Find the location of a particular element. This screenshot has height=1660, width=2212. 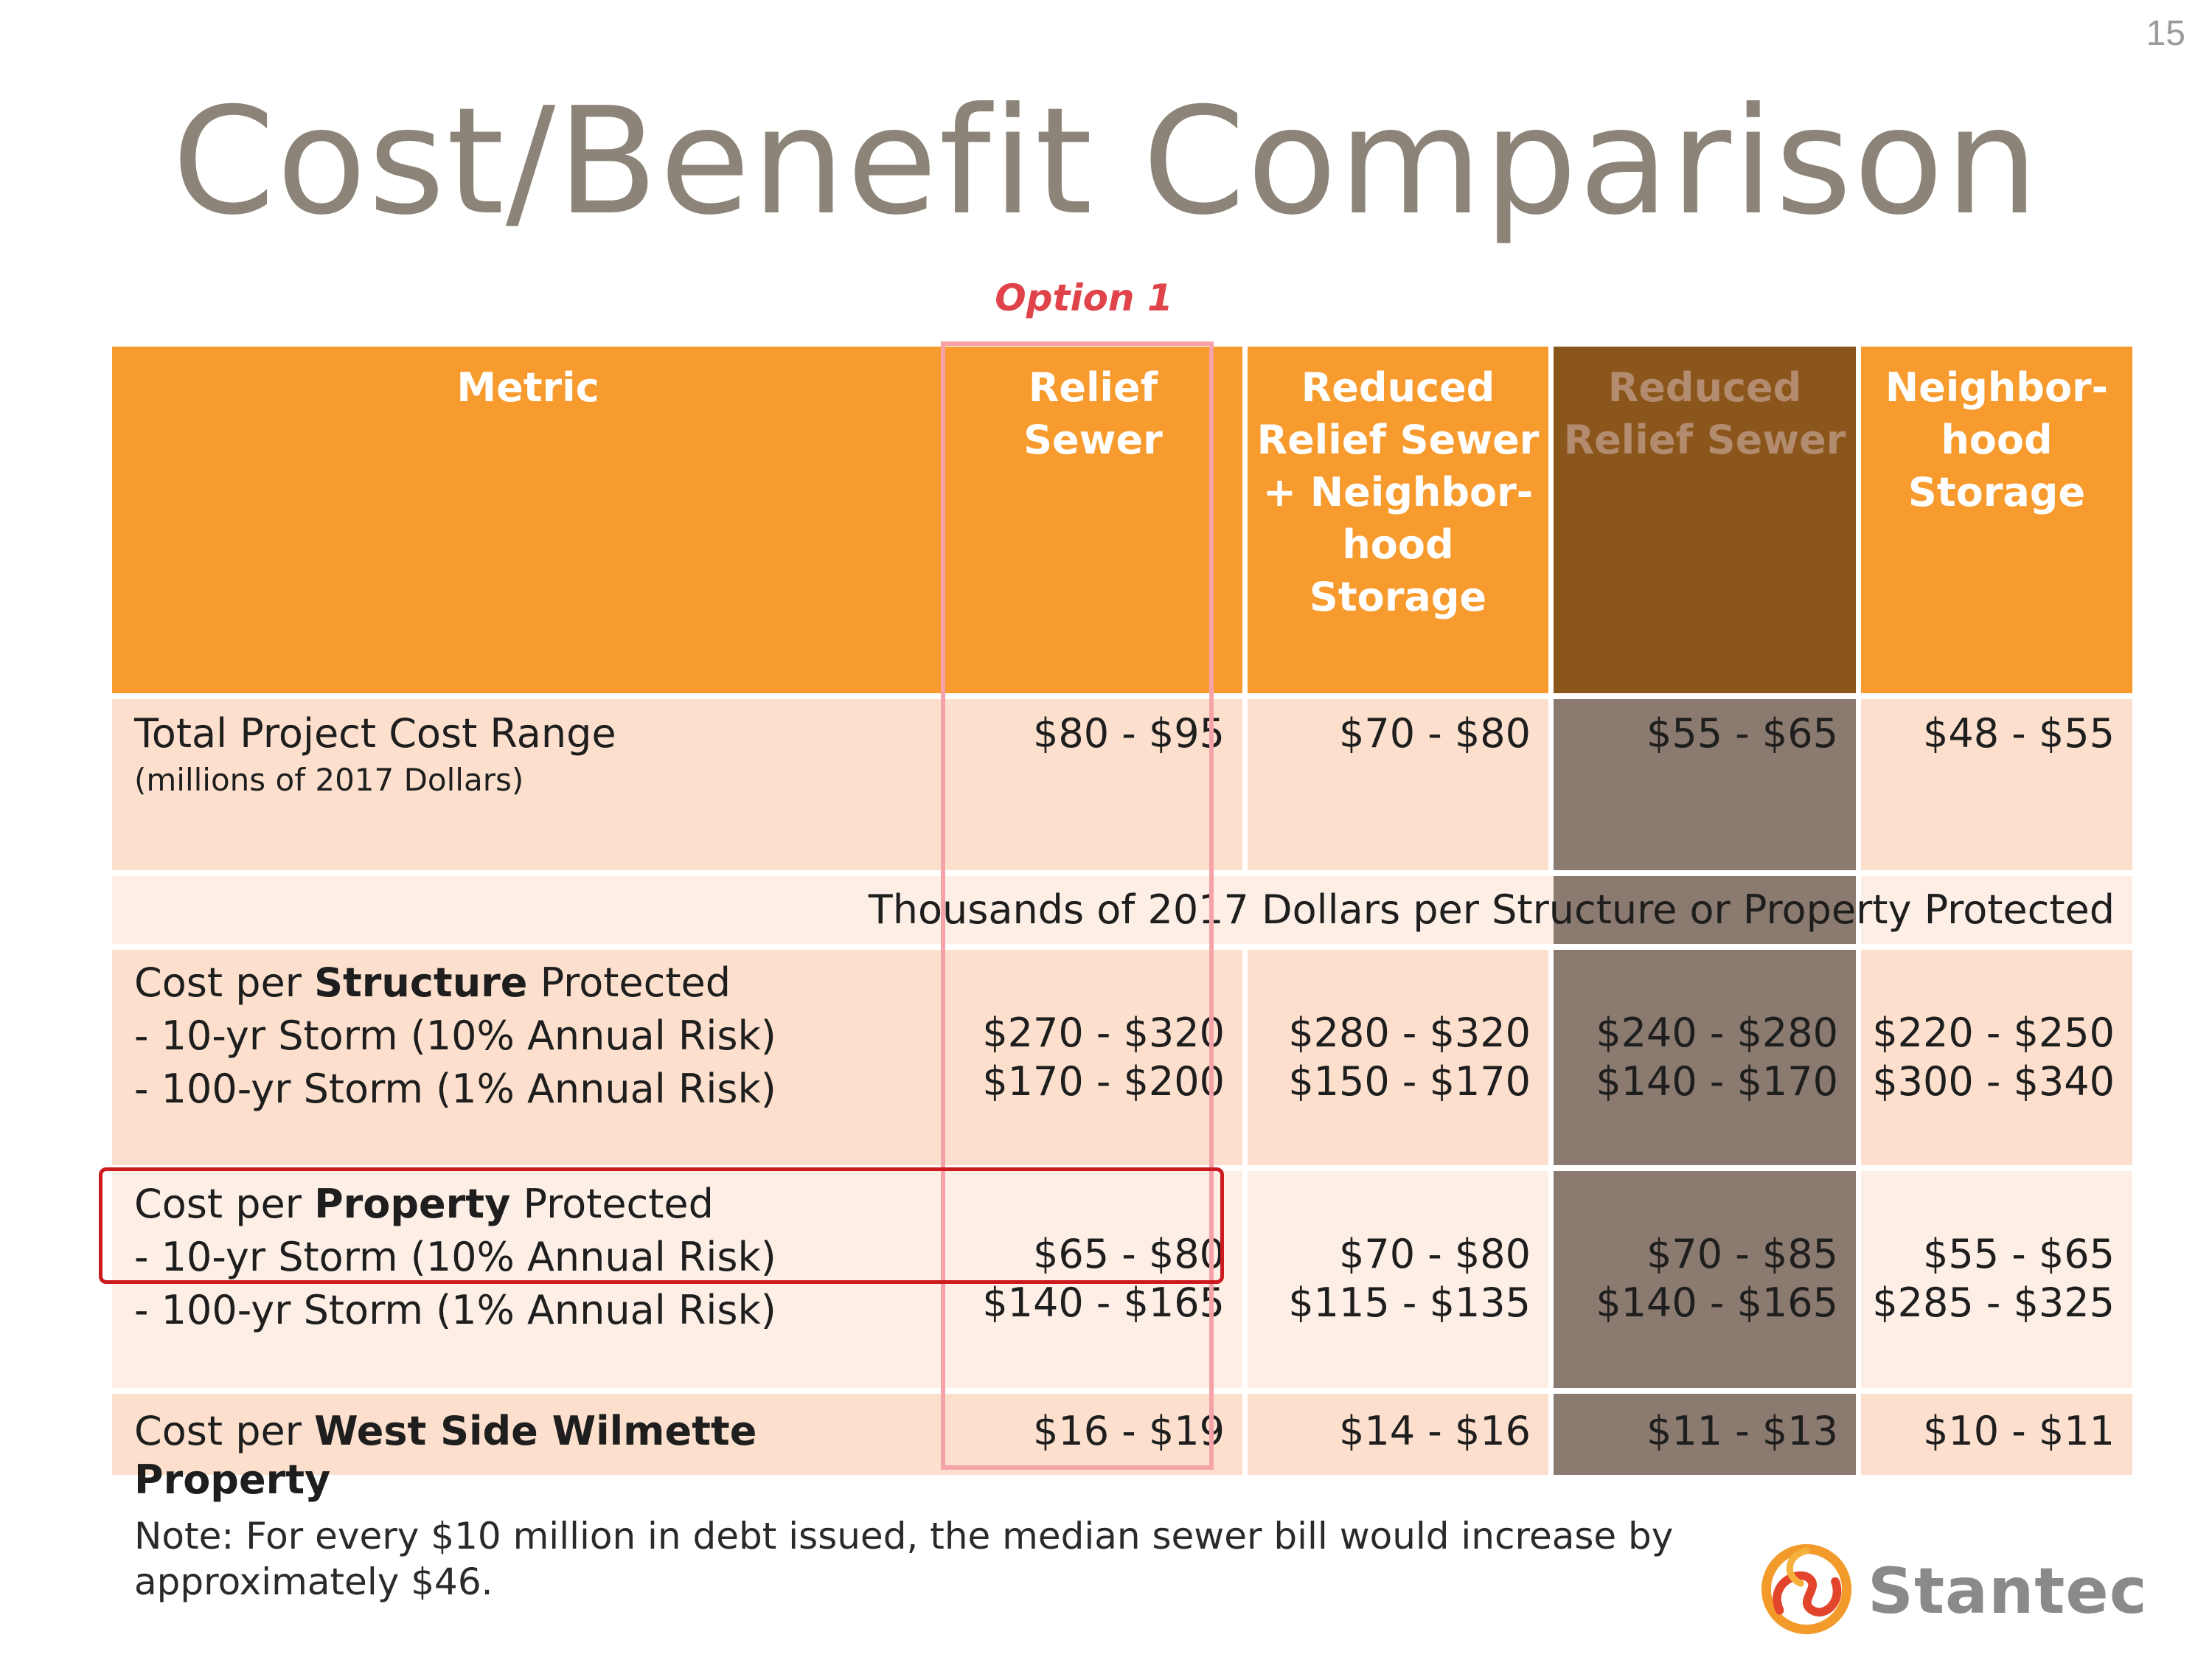

structure-values: $270 - $320 $170 - $200 is located at coordinates (1093, 1057).